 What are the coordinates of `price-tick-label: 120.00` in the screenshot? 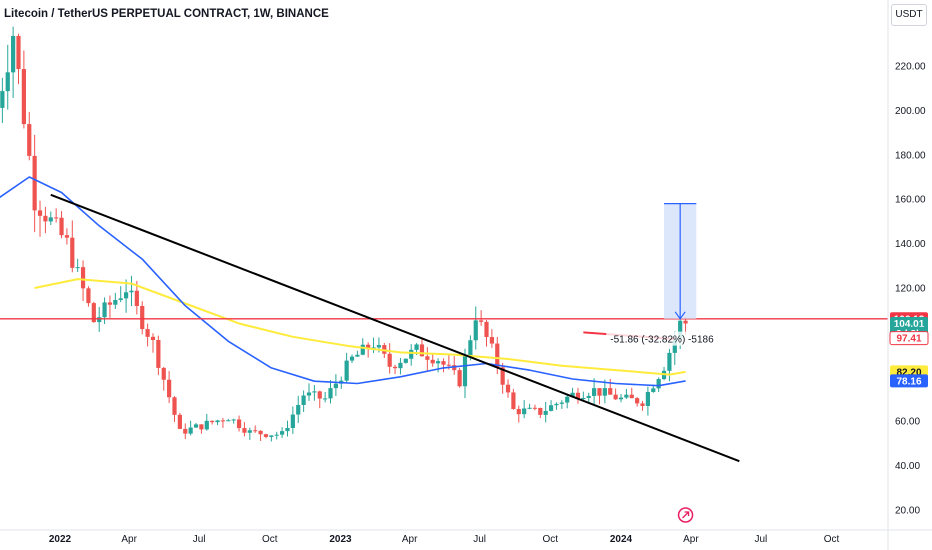 It's located at (910, 289).